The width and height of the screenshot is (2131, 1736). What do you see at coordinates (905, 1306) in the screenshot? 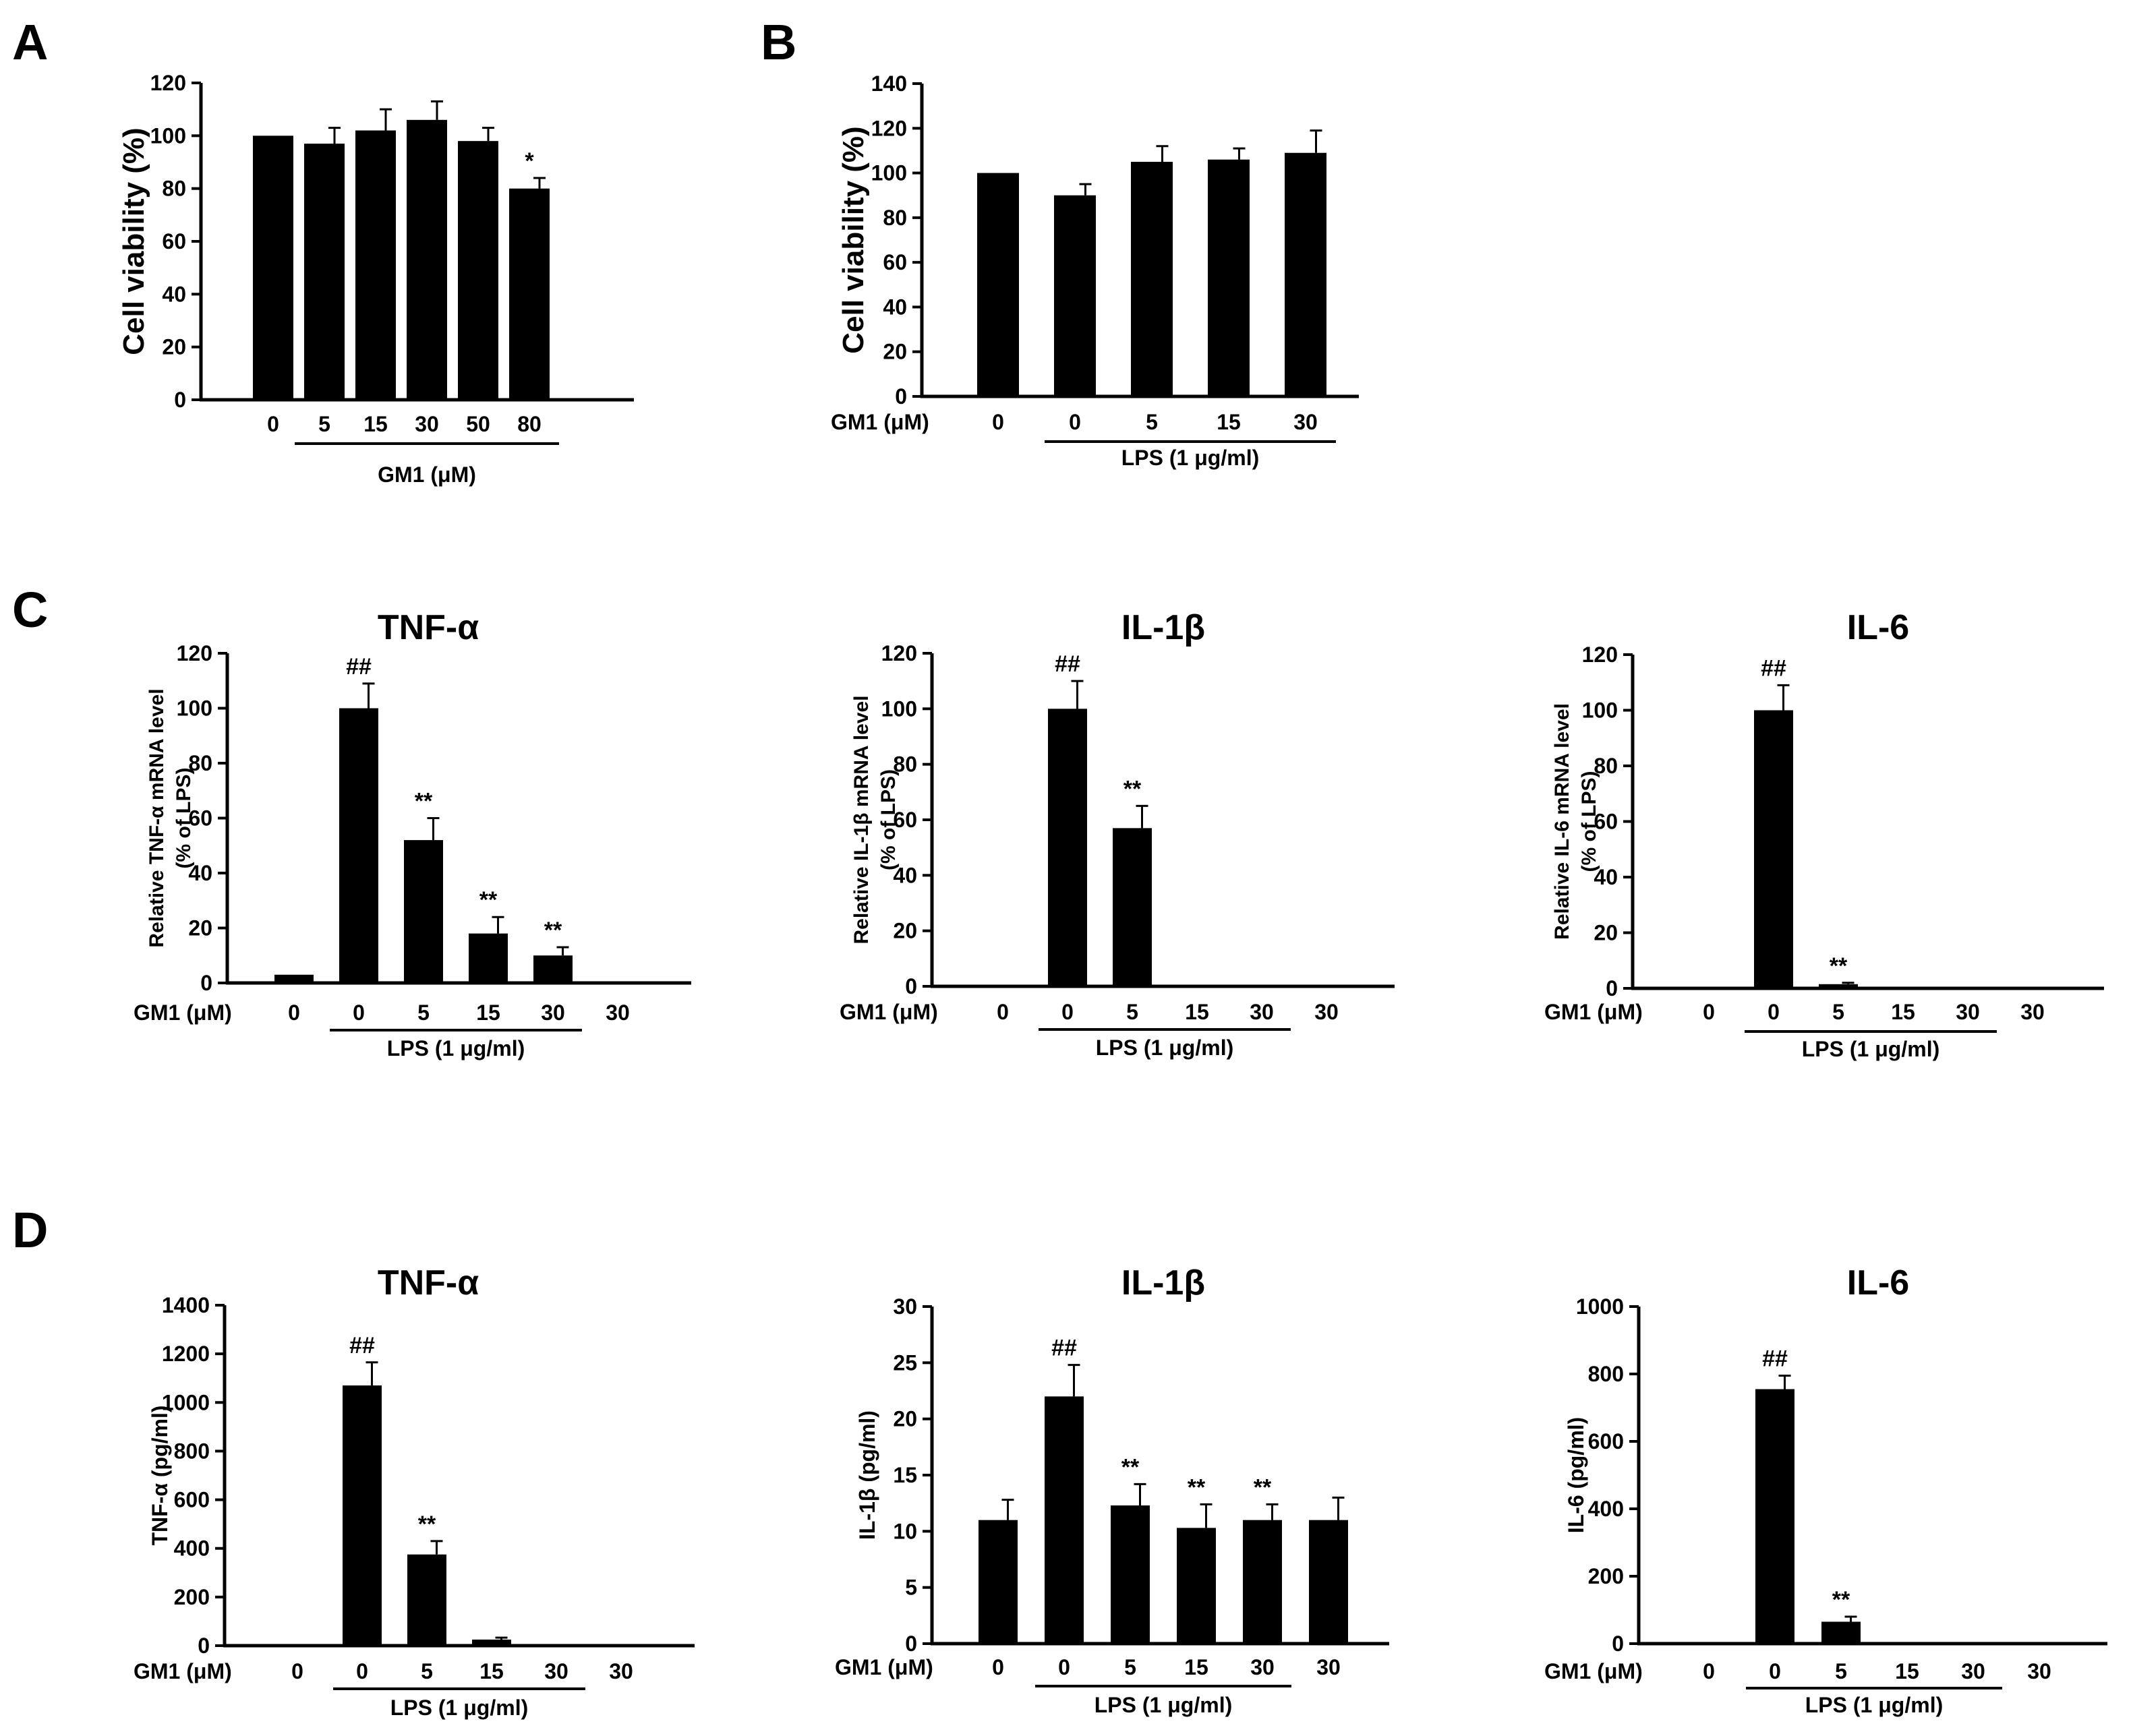
I see `y-tick-label: 30` at bounding box center [905, 1306].